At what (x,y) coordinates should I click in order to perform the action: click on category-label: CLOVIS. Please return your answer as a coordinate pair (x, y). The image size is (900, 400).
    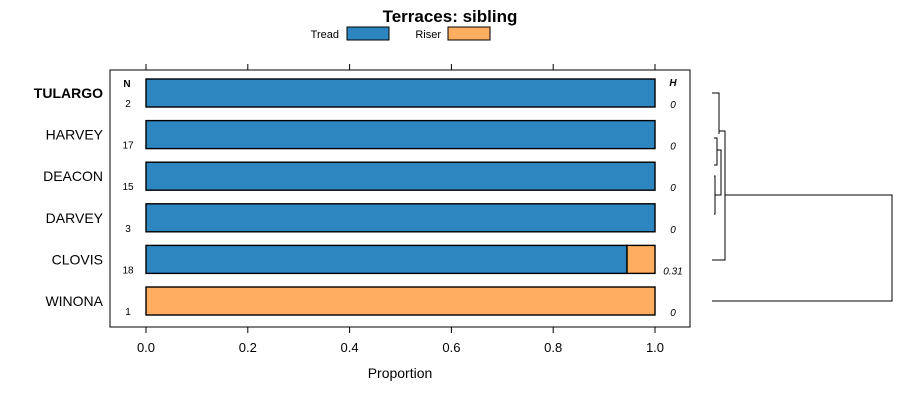
    Looking at the image, I should click on (77, 259).